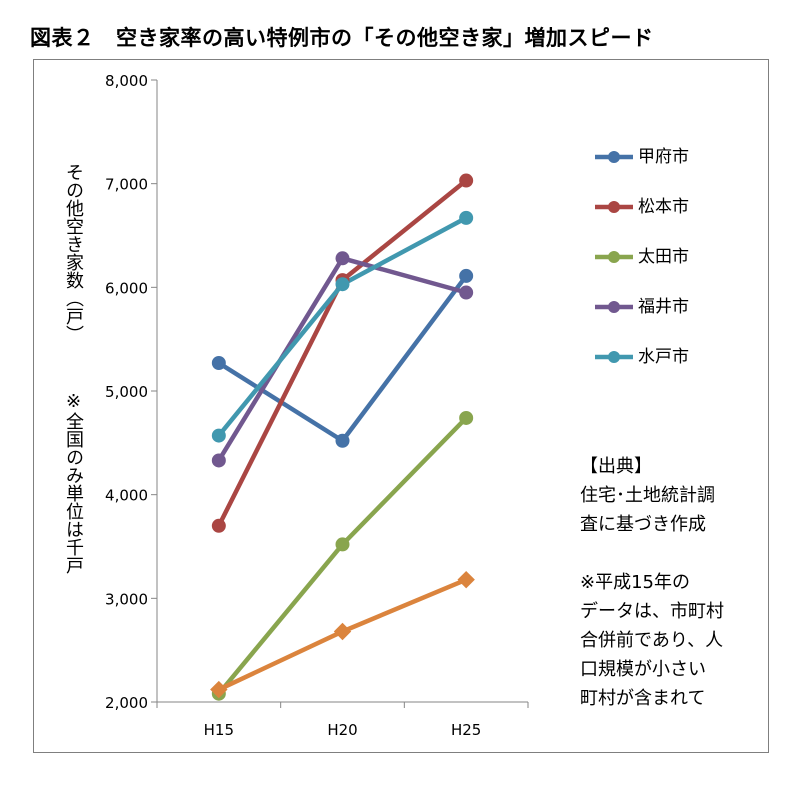 Image resolution: width=798 pixels, height=798 pixels. I want to click on x-tick-label: H15, so click(219, 730).